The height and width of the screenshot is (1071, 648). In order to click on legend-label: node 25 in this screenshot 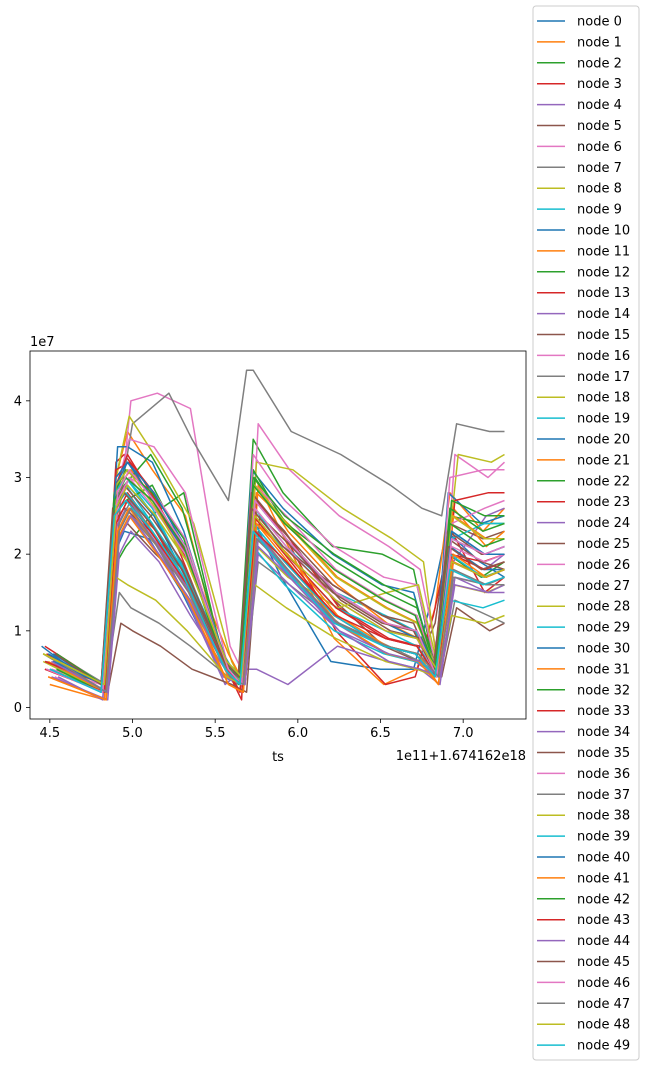, I will do `click(603, 544)`.